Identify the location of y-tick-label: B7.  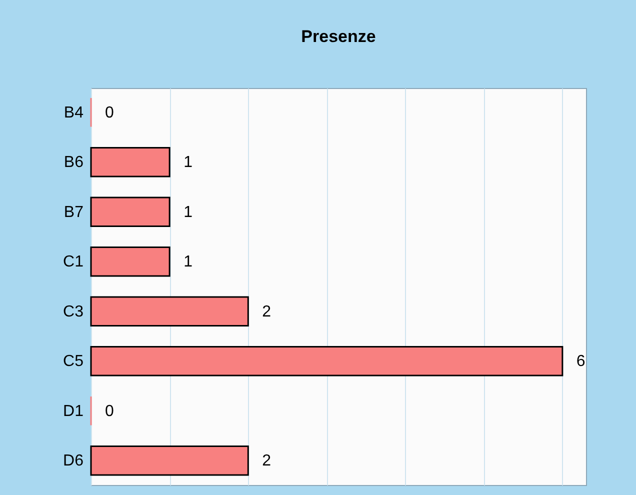
(74, 212).